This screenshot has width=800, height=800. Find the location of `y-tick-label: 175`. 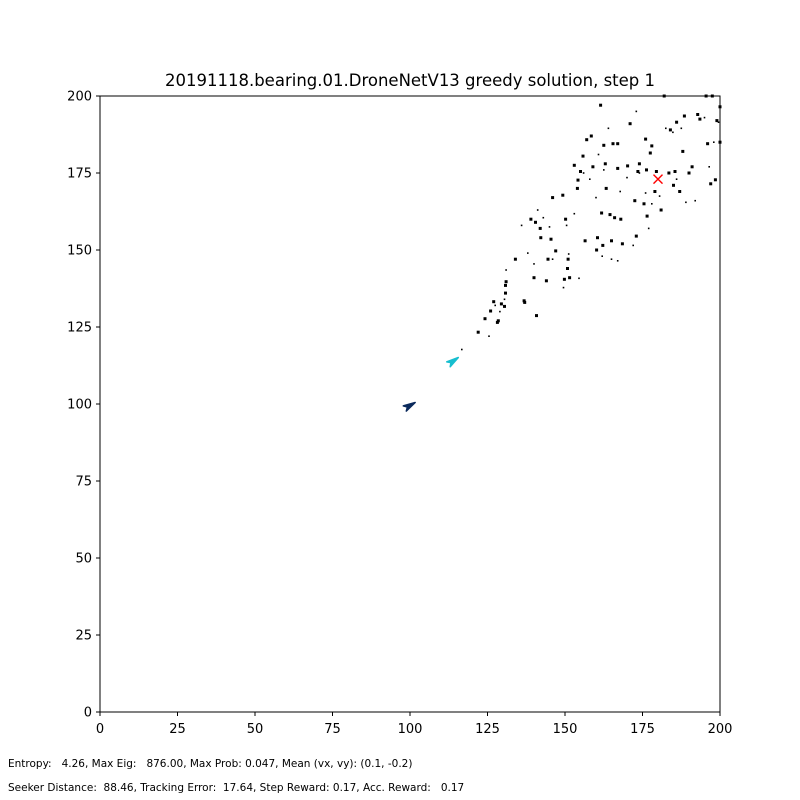

y-tick-label: 175 is located at coordinates (79, 174).